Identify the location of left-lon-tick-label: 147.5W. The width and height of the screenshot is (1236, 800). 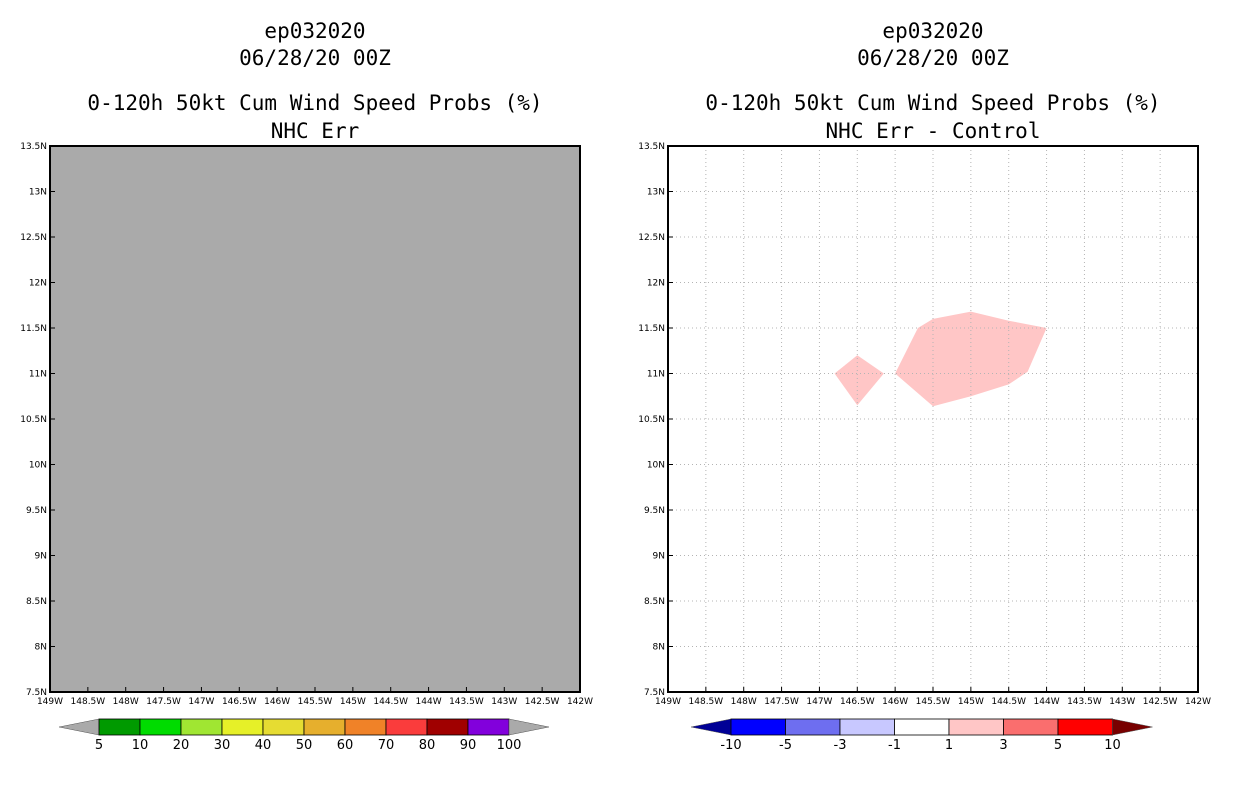
(163, 702).